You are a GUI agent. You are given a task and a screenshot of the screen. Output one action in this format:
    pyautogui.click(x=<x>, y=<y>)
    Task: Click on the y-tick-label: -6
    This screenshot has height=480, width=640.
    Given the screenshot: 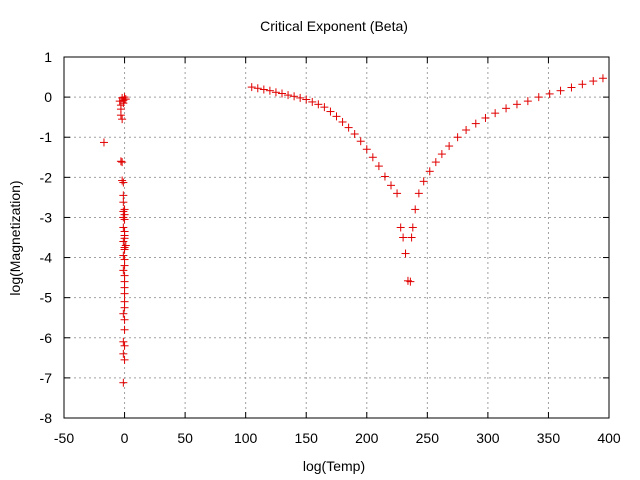 What is the action you would take?
    pyautogui.click(x=46, y=338)
    